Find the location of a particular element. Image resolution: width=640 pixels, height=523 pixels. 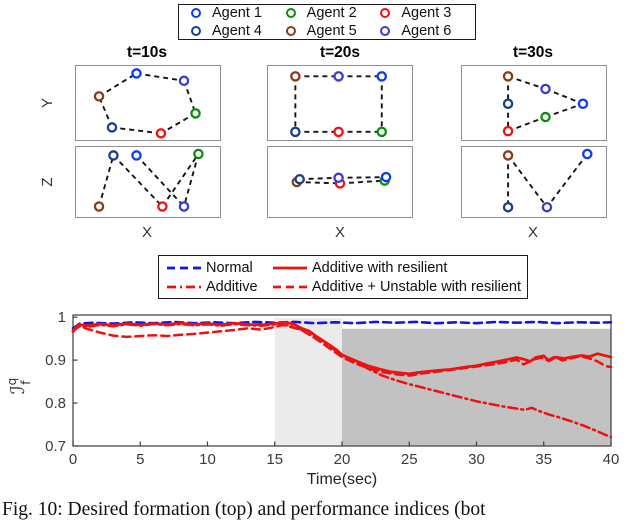

svg-text: 35 is located at coordinates (543, 459).